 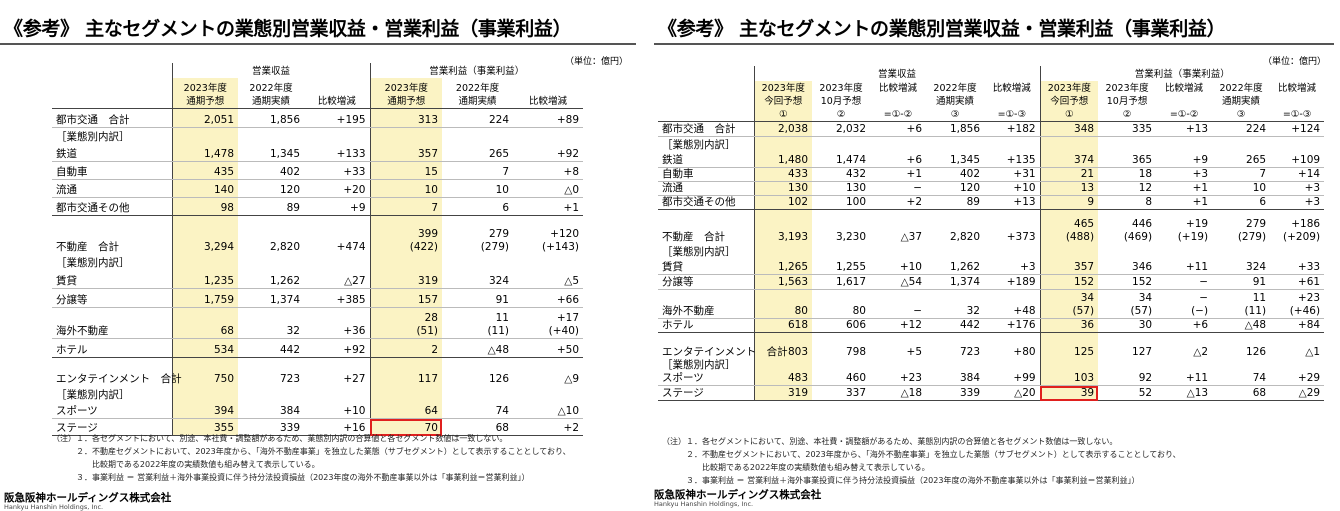 I want to click on table-cell: 1,856, so click(x=955, y=129).